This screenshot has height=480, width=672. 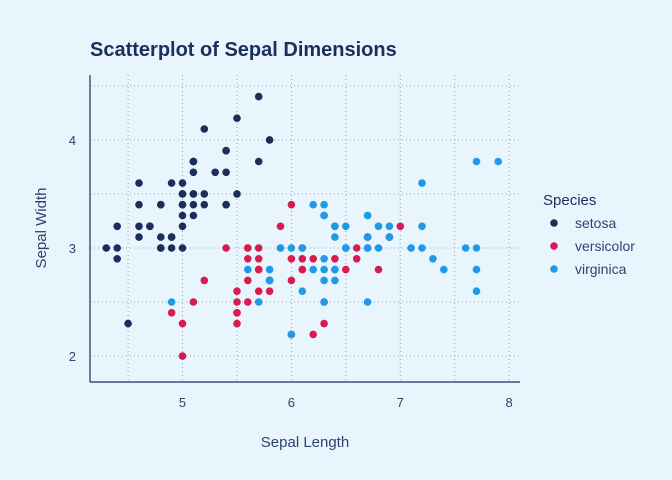 What do you see at coordinates (569, 200) in the screenshot?
I see `legend-title: Species` at bounding box center [569, 200].